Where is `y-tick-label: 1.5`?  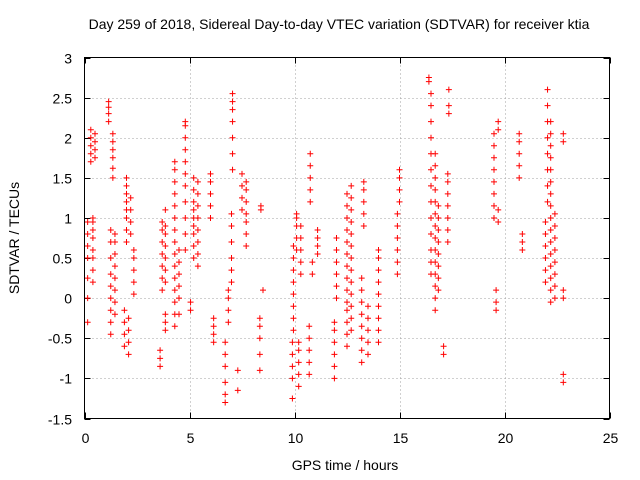 y-tick-label: 1.5 is located at coordinates (63, 179).